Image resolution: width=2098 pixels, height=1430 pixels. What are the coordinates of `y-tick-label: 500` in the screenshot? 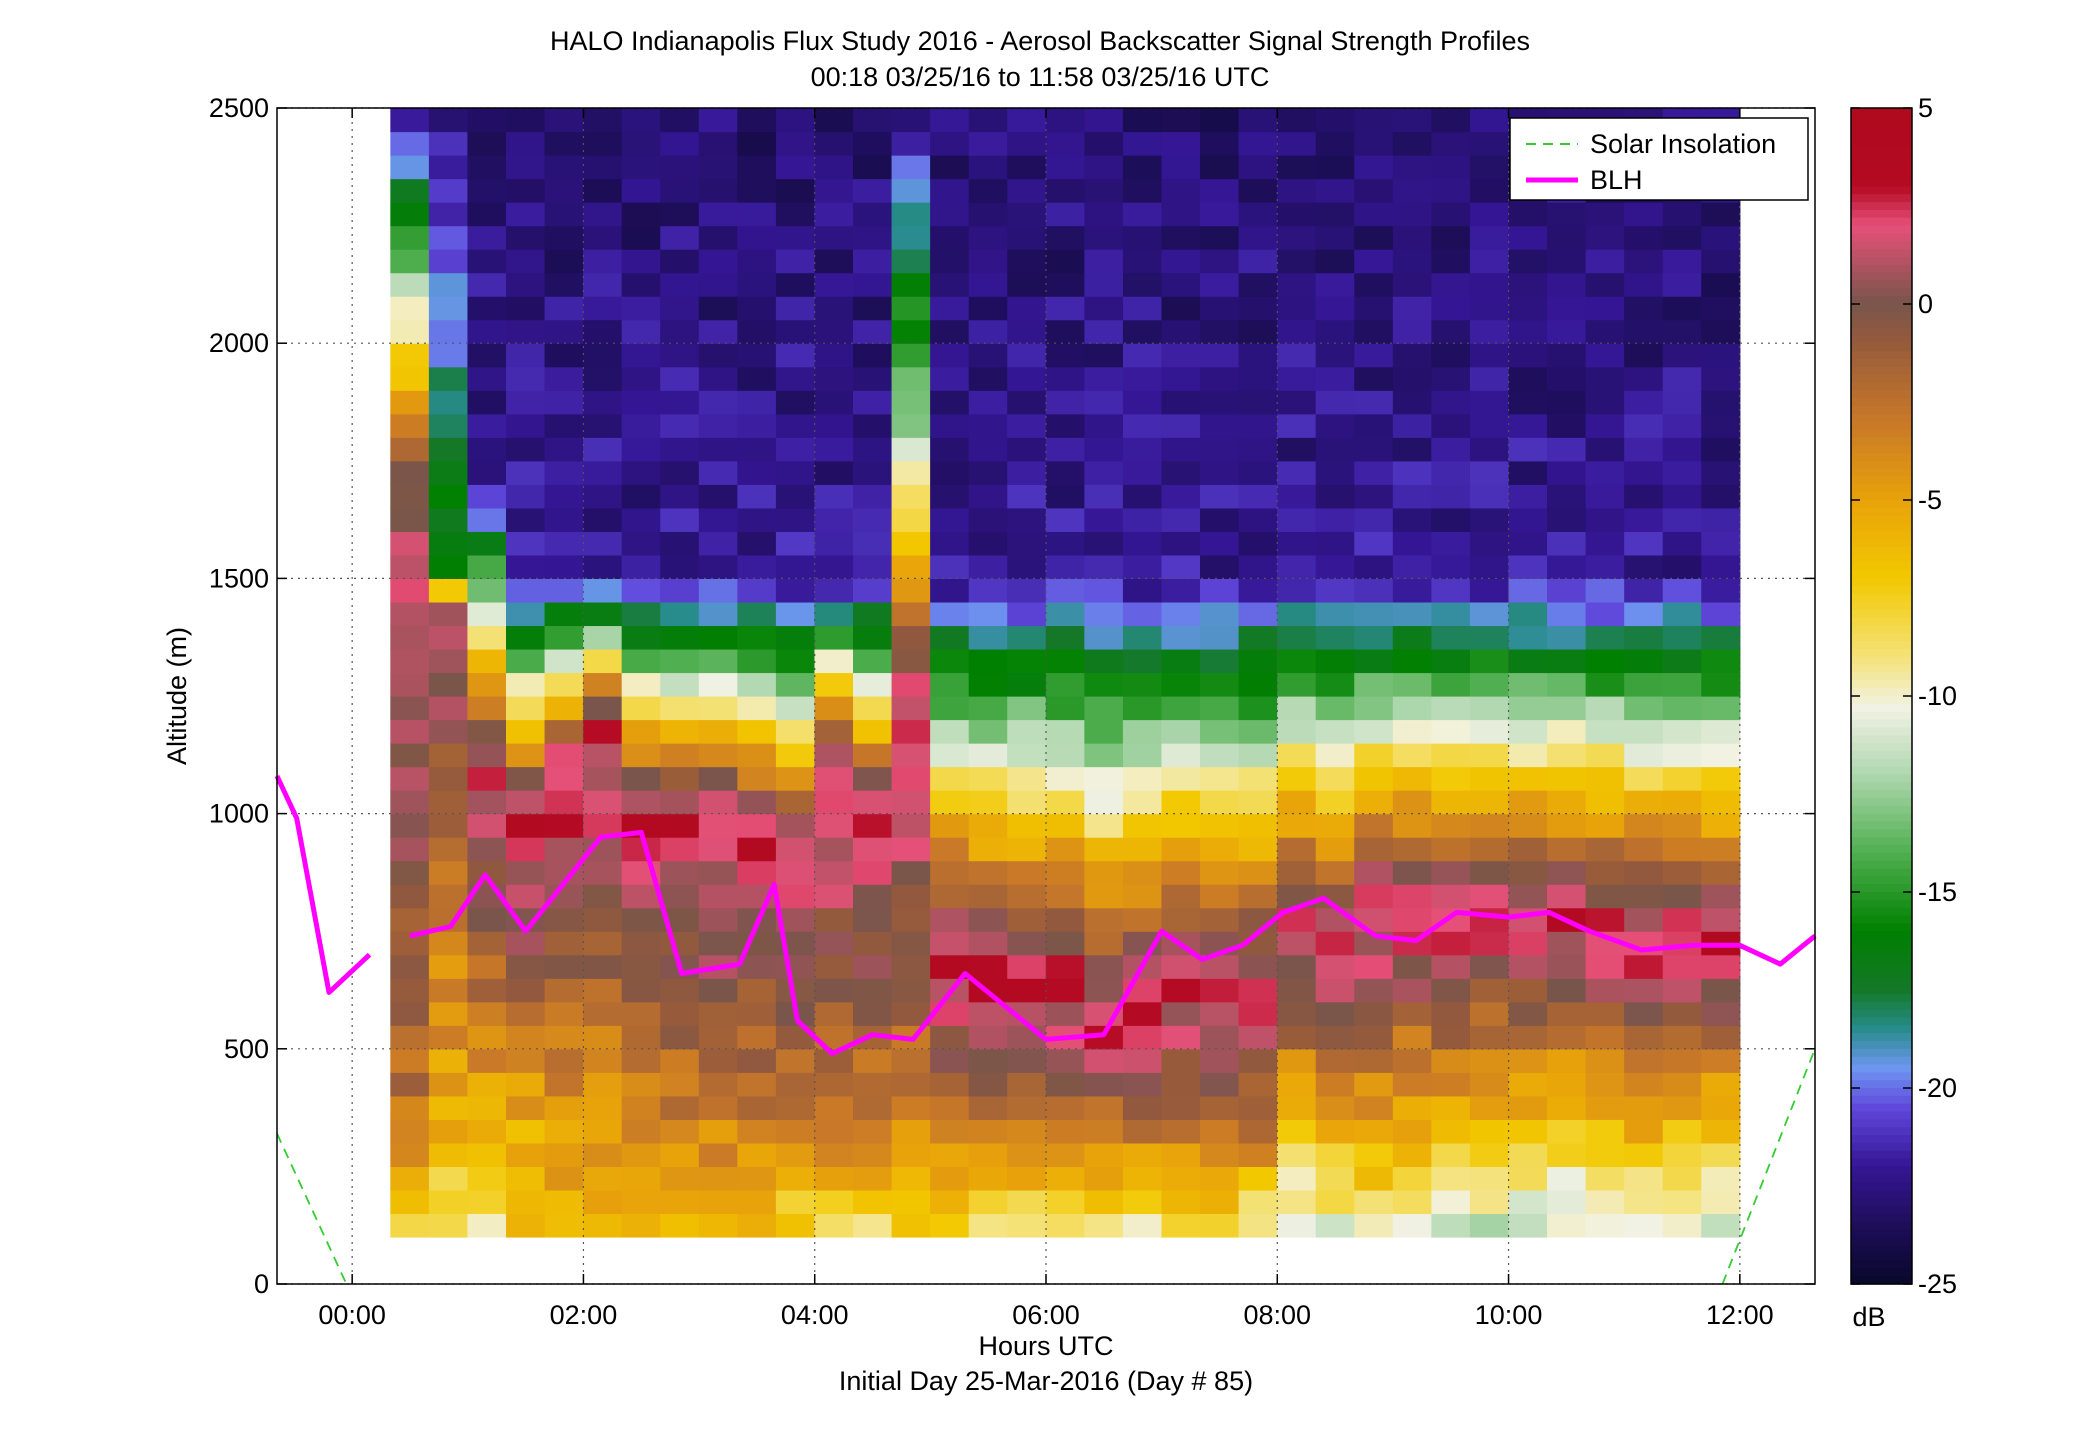 It's located at (246, 1049).